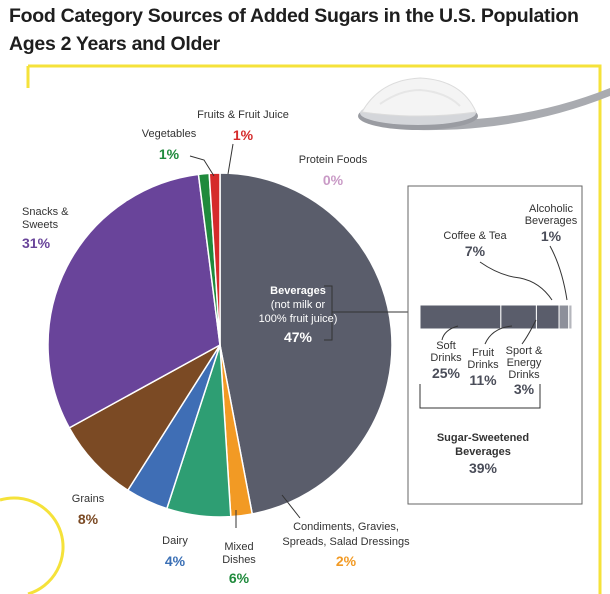 This screenshot has height=594, width=610. I want to click on label-vegetables-value: 1%, so click(169, 154).